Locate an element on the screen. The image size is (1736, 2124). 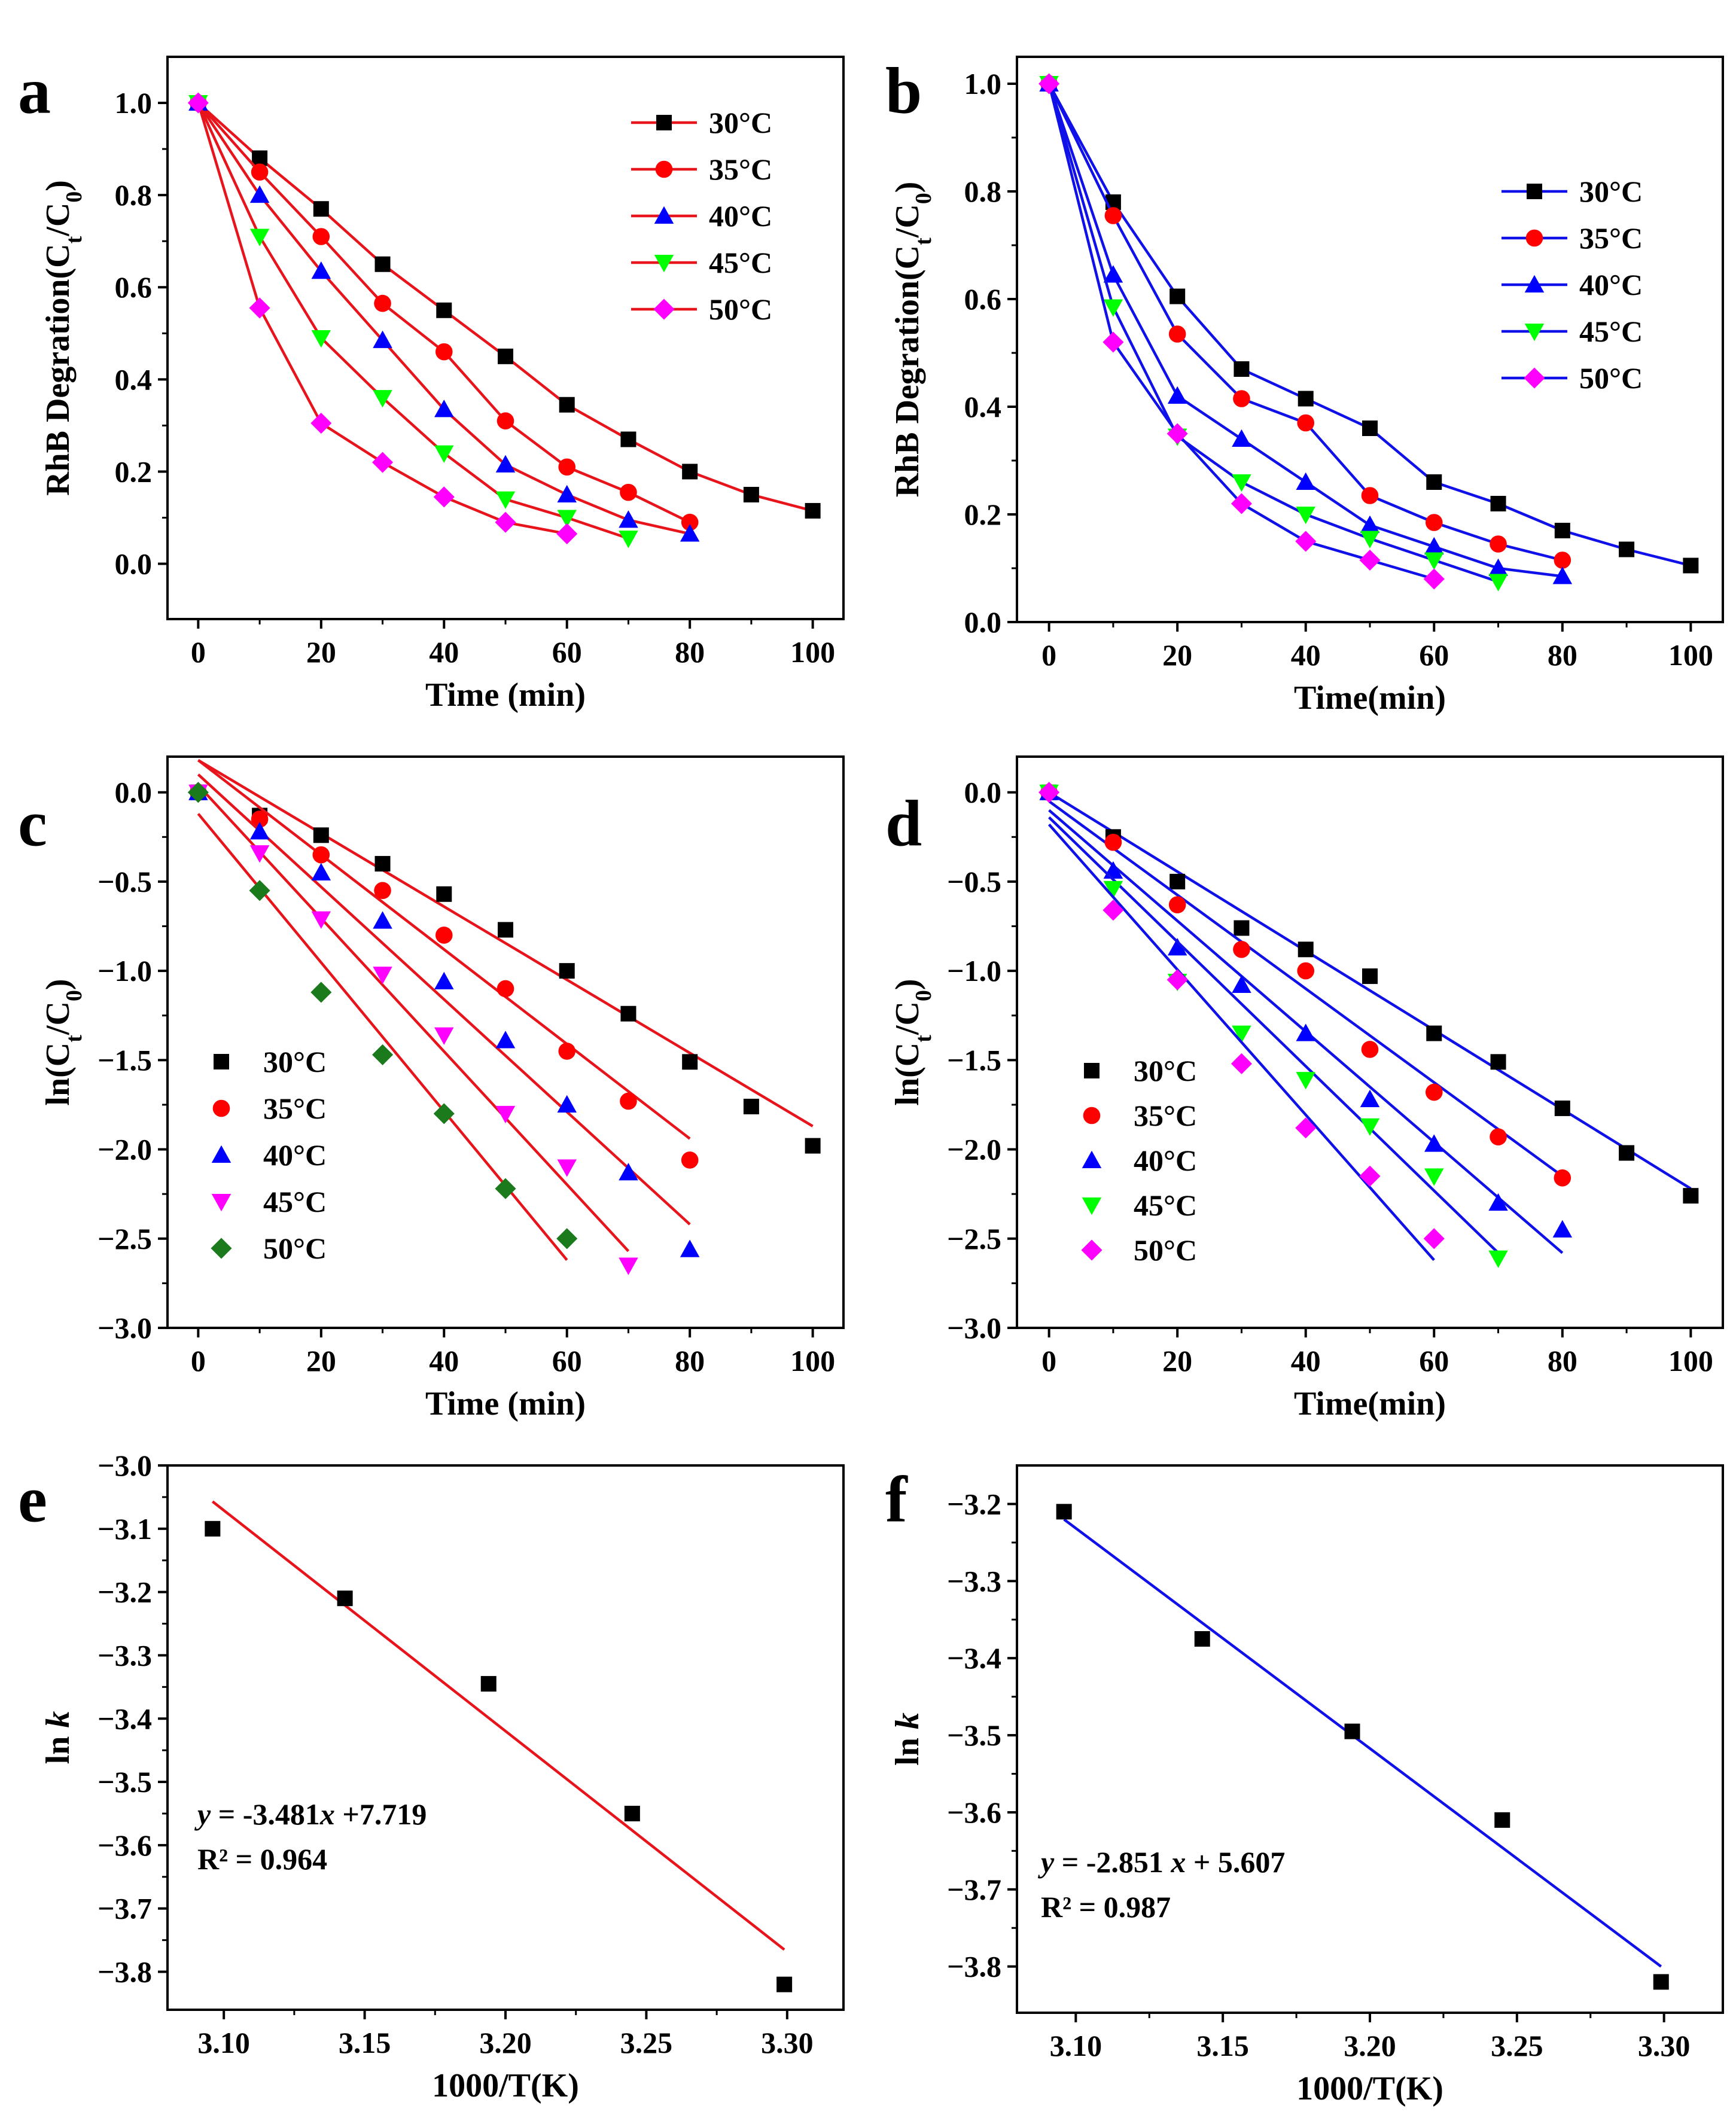
y-tick-label: −3.0 is located at coordinates (125, 1328).